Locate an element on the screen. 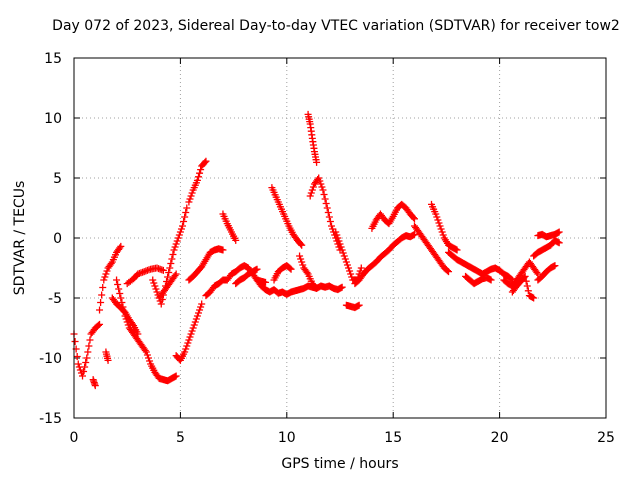 This screenshot has width=640, height=480. y-tick-label: -15 is located at coordinates (50, 419).